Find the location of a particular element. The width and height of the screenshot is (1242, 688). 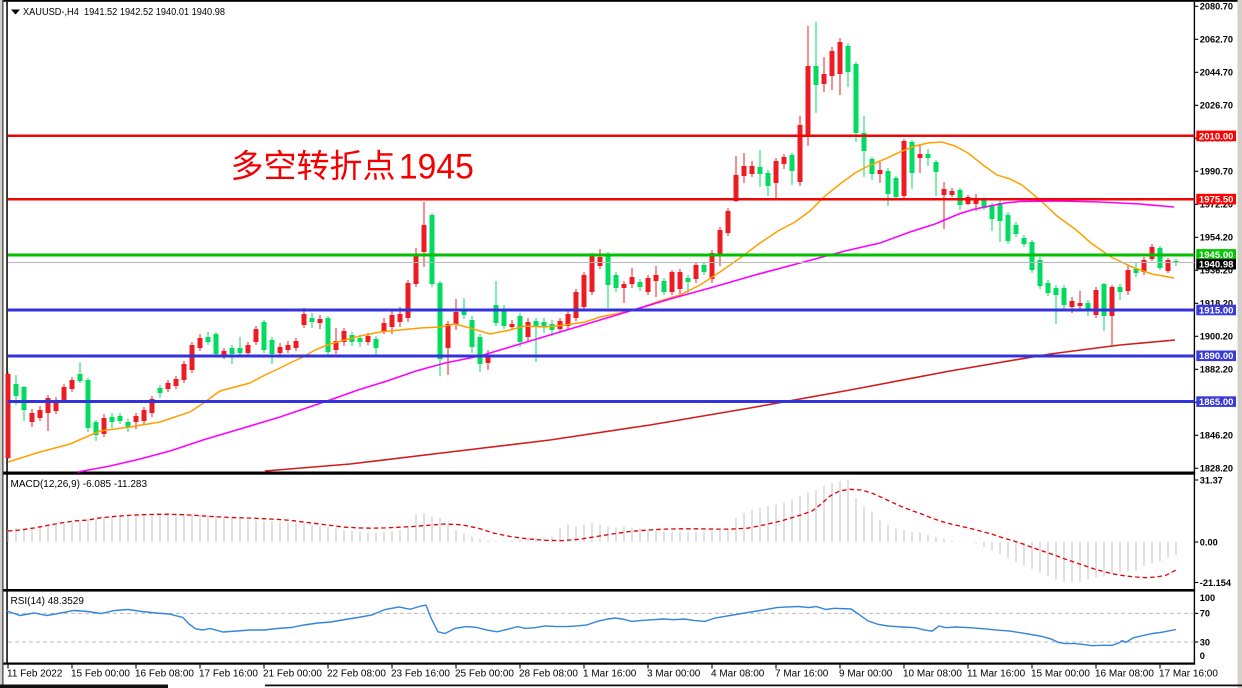

svg-text: 1846.20 is located at coordinates (1216, 436).